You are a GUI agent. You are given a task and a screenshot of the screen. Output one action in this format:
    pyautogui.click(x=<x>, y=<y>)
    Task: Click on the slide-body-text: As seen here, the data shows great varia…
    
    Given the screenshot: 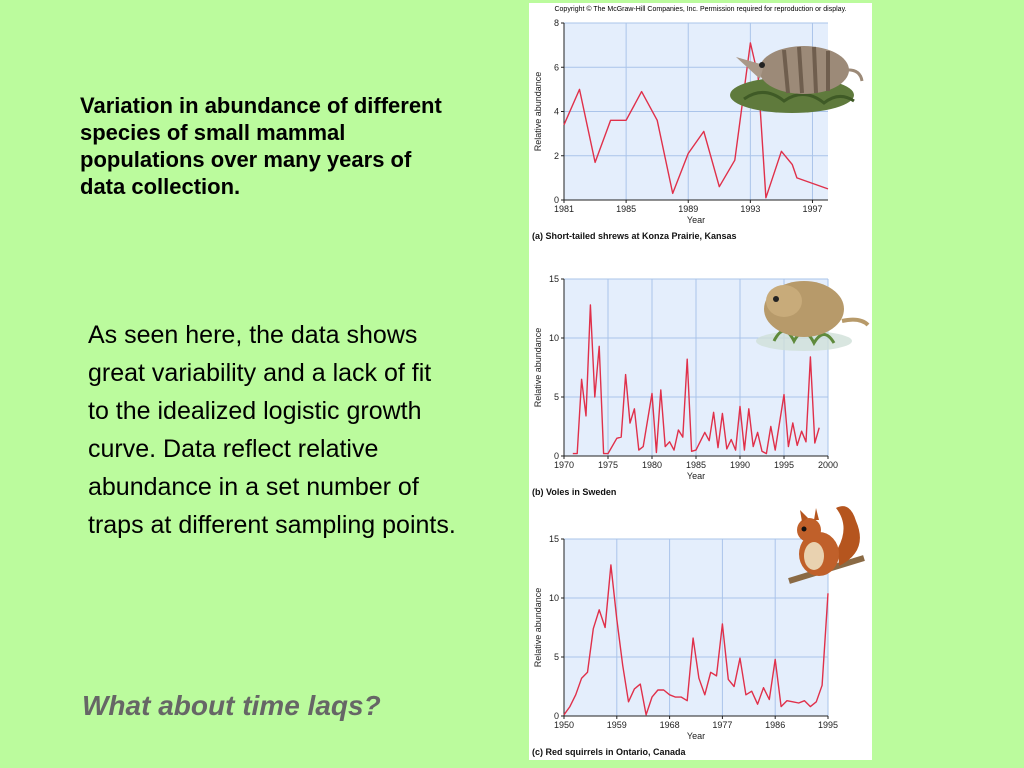 What is the action you would take?
    pyautogui.click(x=272, y=430)
    